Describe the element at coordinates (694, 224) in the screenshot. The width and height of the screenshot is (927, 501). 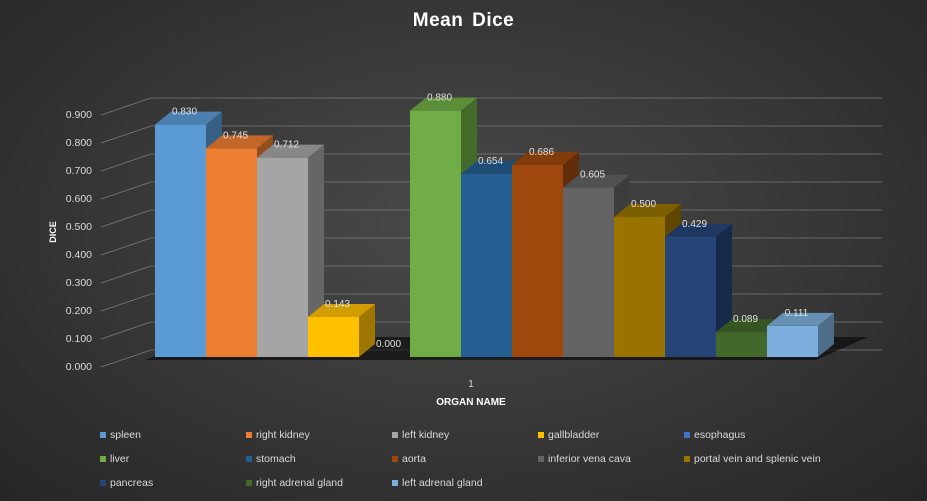
I see `data-label: 0.429` at that location.